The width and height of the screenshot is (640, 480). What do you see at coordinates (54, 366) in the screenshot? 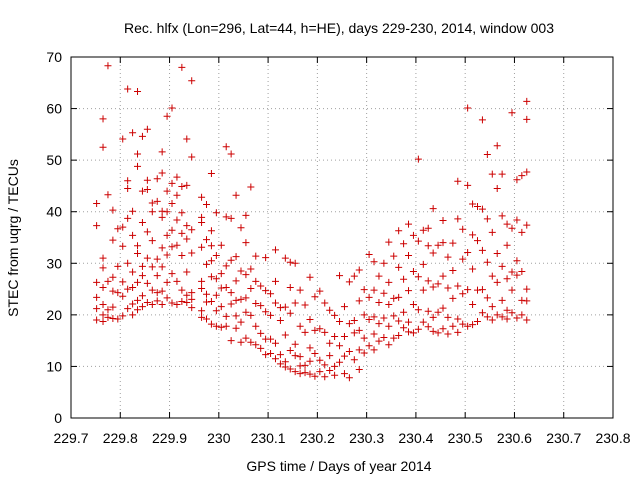
I see `y-tick-label: 10` at bounding box center [54, 366].